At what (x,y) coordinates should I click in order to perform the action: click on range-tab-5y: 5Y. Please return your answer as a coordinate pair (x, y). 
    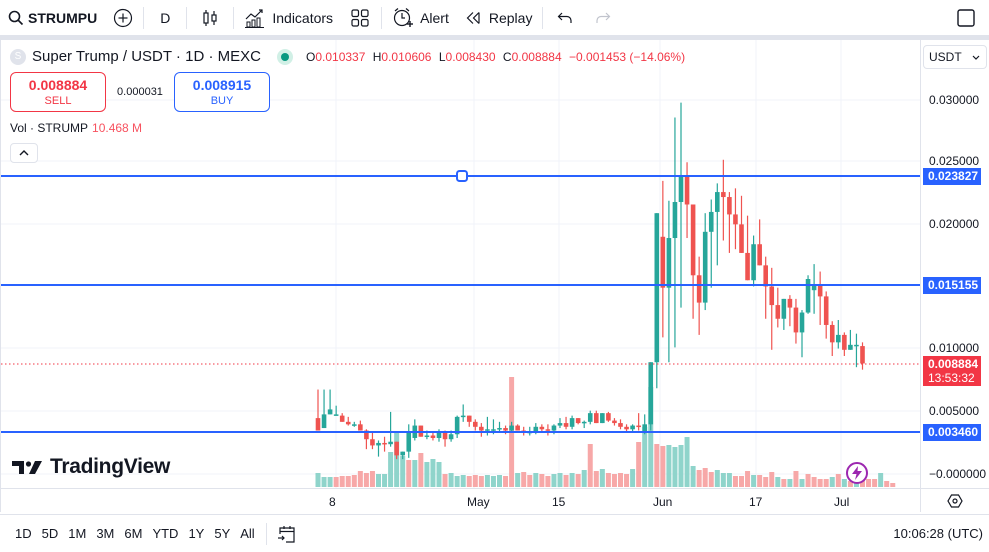
    Looking at the image, I should click on (222, 533).